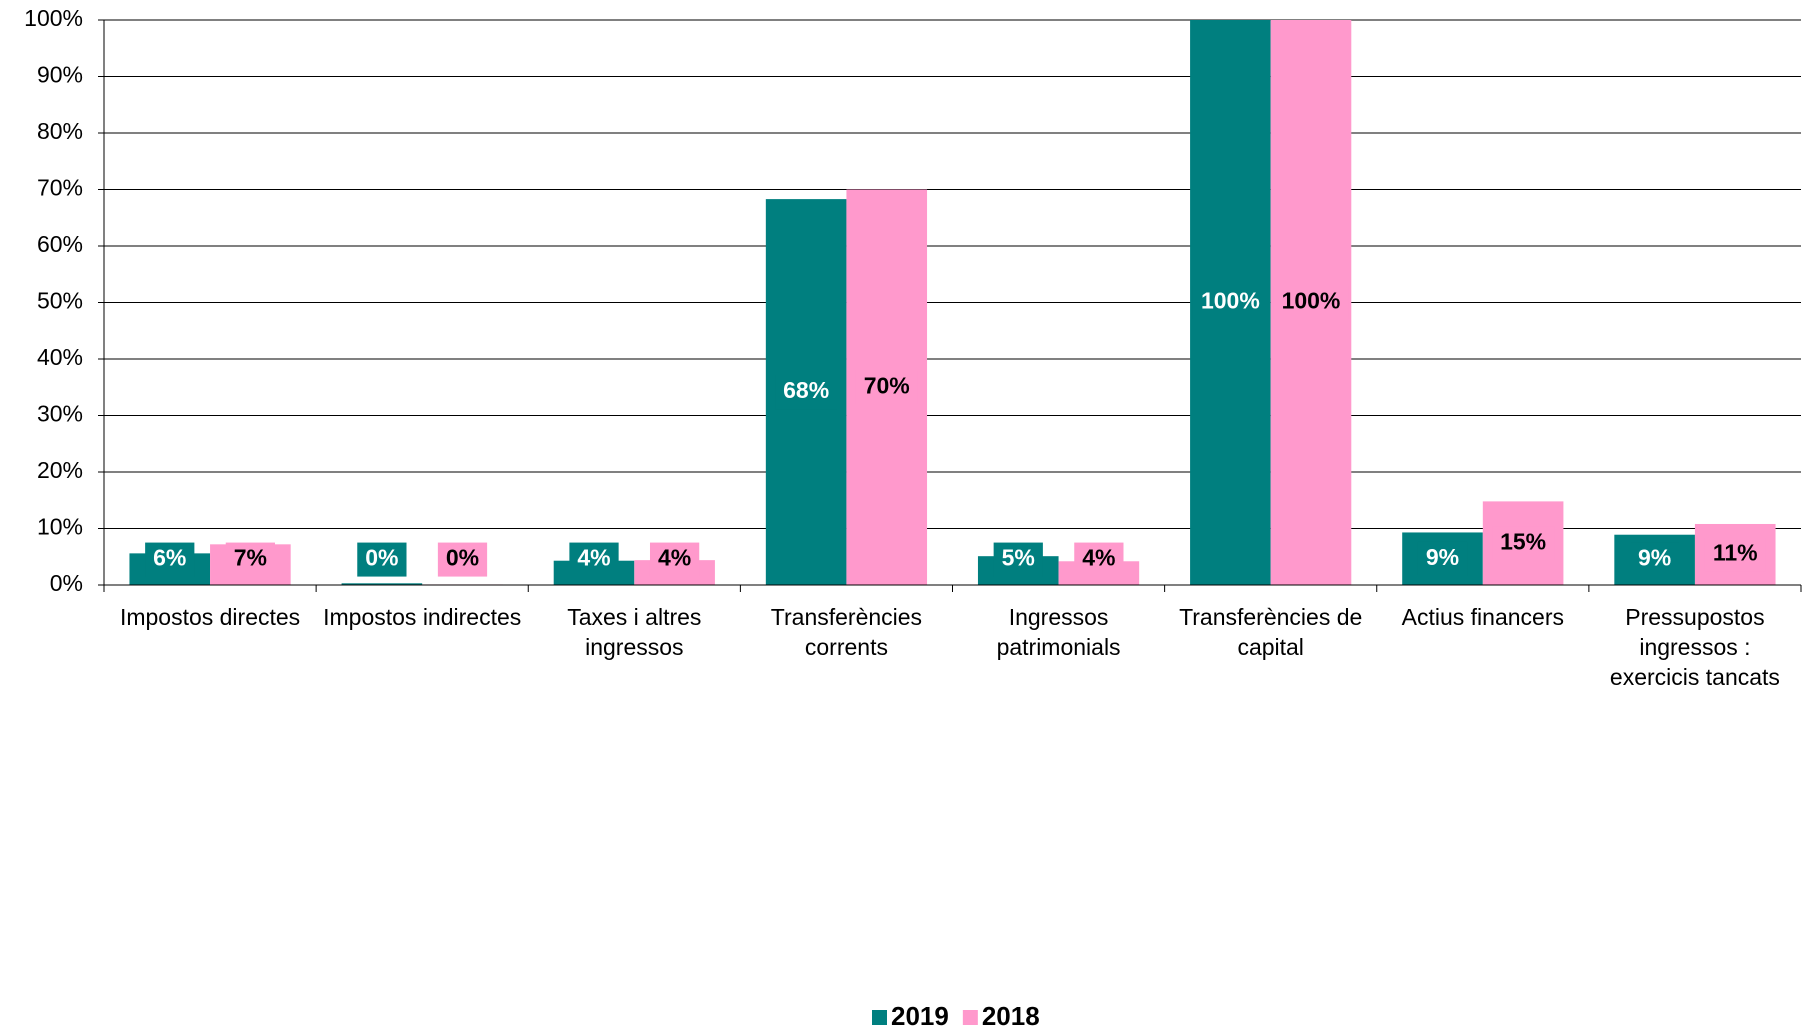  Describe the element at coordinates (1058, 632) in the screenshot. I see `x-tick-label: Ingressos patrimonials` at that location.